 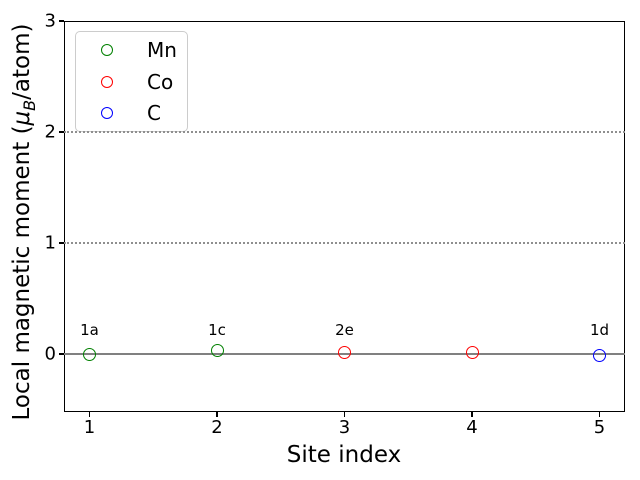 What do you see at coordinates (599, 329) in the screenshot?
I see `annotation-1d: 1d` at bounding box center [599, 329].